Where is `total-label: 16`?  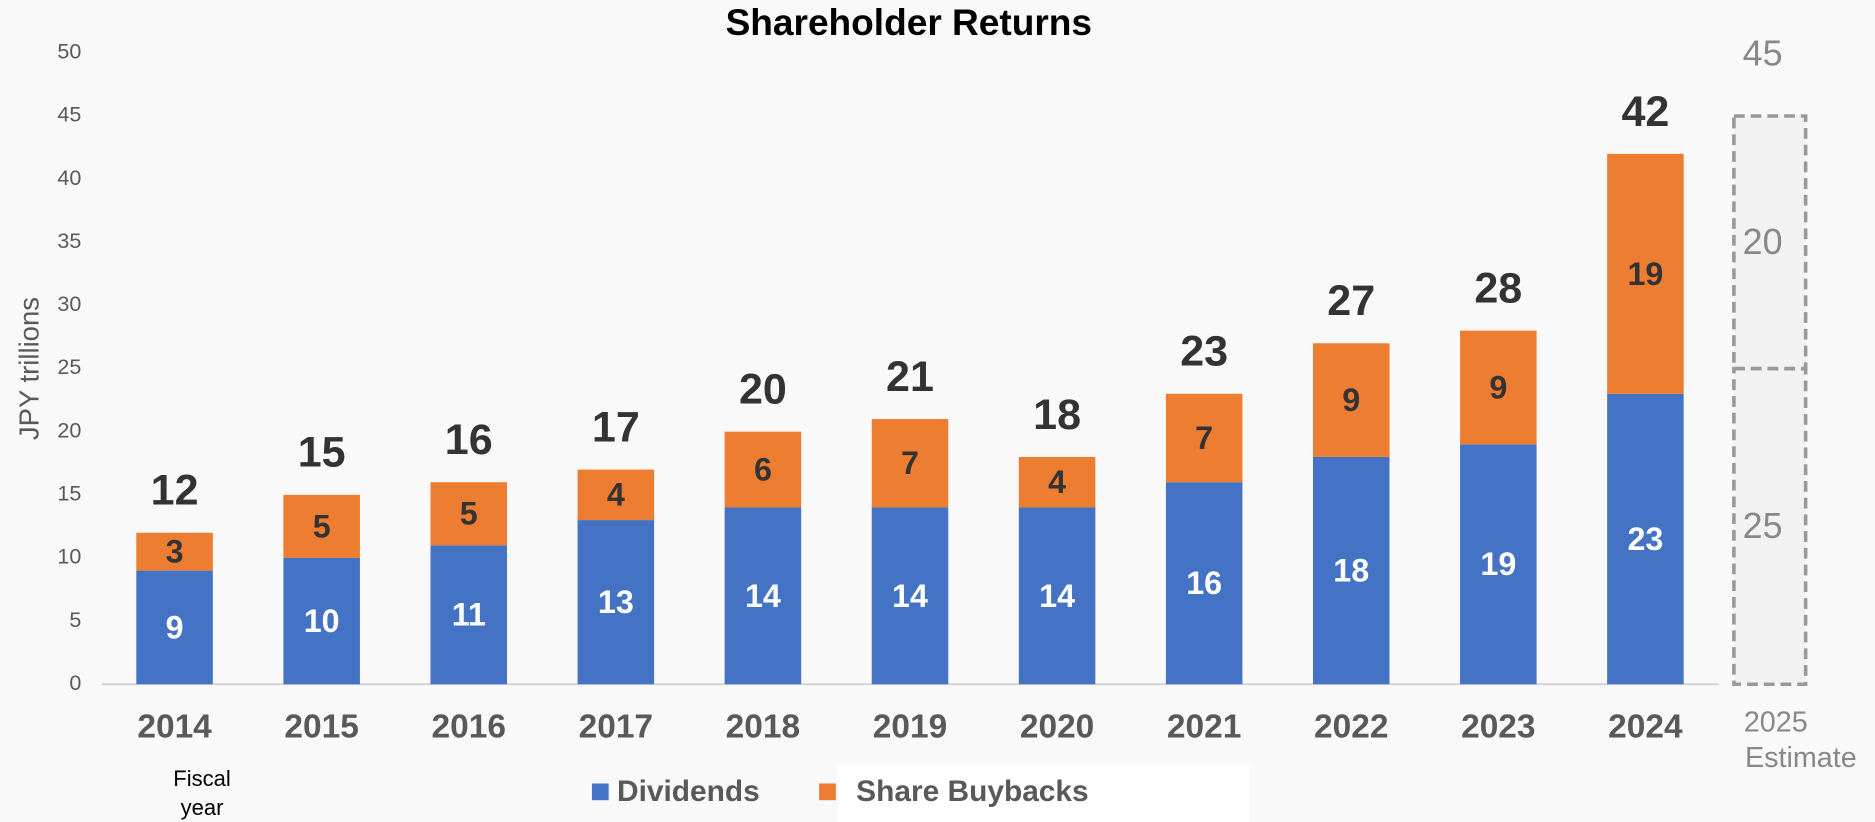 total-label: 16 is located at coordinates (469, 440).